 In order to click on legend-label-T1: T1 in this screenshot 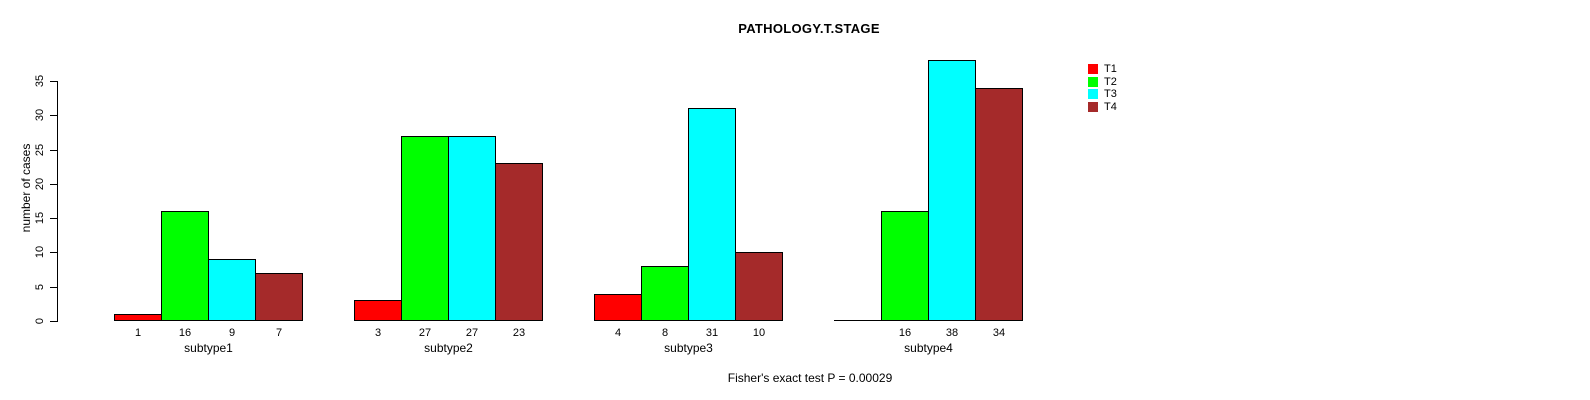, I will do `click(1110, 69)`.